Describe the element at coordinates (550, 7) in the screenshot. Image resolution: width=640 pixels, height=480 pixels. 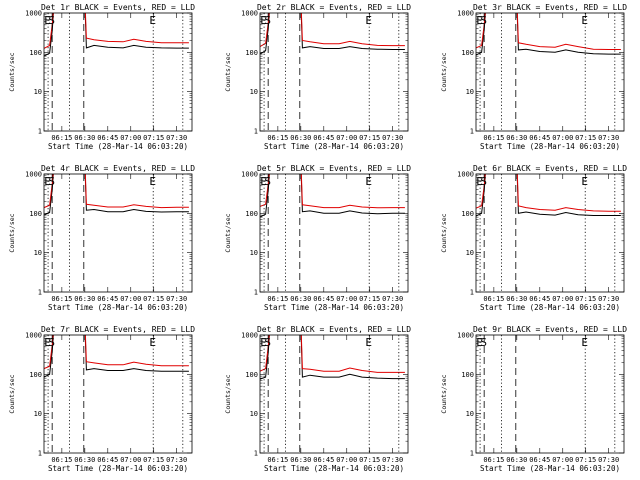
I see `chart-title: Det 3r BLACK = Events, RED = LLD` at that location.